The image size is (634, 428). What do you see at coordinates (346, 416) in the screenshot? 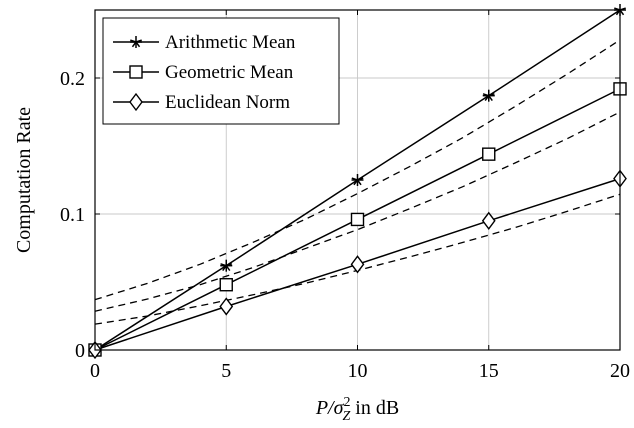
I see `x-label-subscript: Z` at bounding box center [346, 416].